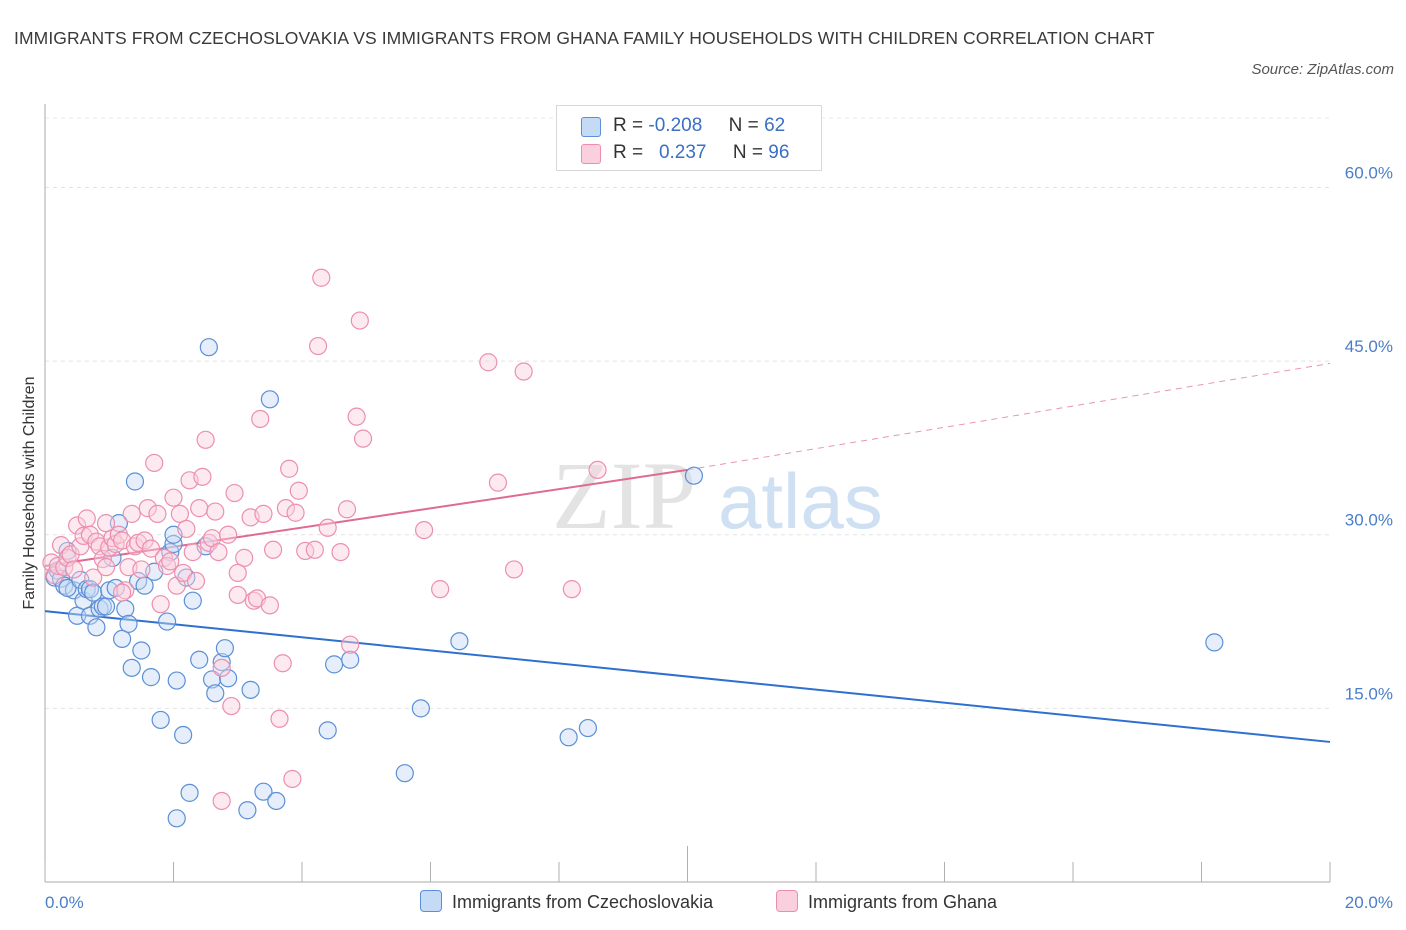 The height and width of the screenshot is (930, 1406). What do you see at coordinates (800, 501) in the screenshot?
I see `watermark-atlas: atlas` at bounding box center [800, 501].